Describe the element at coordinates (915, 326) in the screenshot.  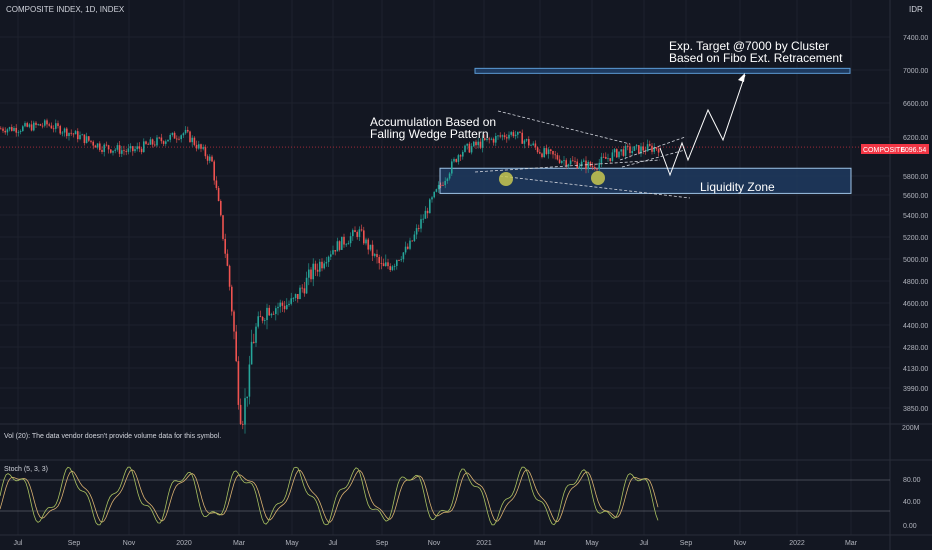
I see `price-tick-label-11: 4400.00` at that location.